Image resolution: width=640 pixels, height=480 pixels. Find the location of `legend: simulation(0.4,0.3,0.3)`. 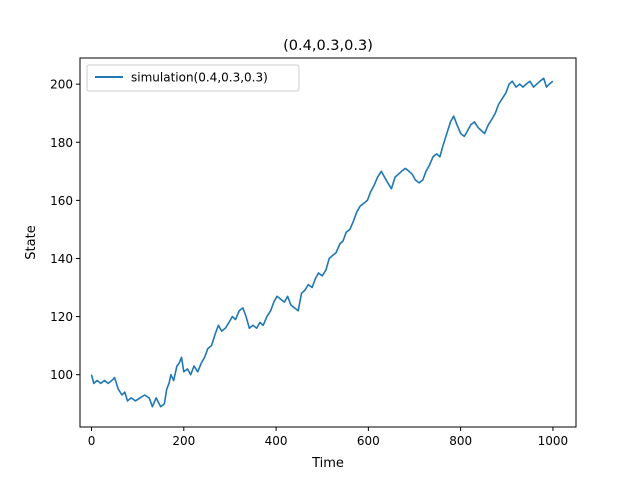

legend: simulation(0.4,0.3,0.3) is located at coordinates (193, 78).